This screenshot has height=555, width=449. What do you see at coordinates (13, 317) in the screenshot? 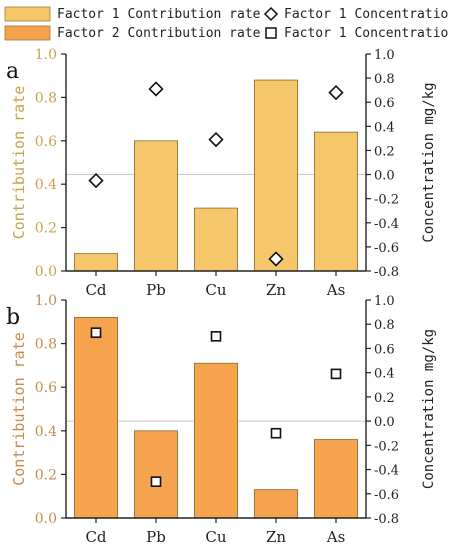
I see `panel-label: b` at bounding box center [13, 317].